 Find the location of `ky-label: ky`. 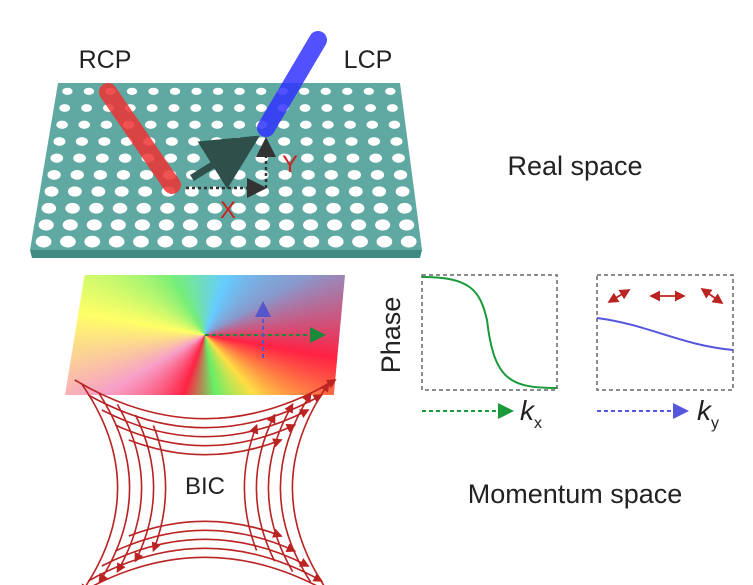

ky-label: ky is located at coordinates (708, 413).